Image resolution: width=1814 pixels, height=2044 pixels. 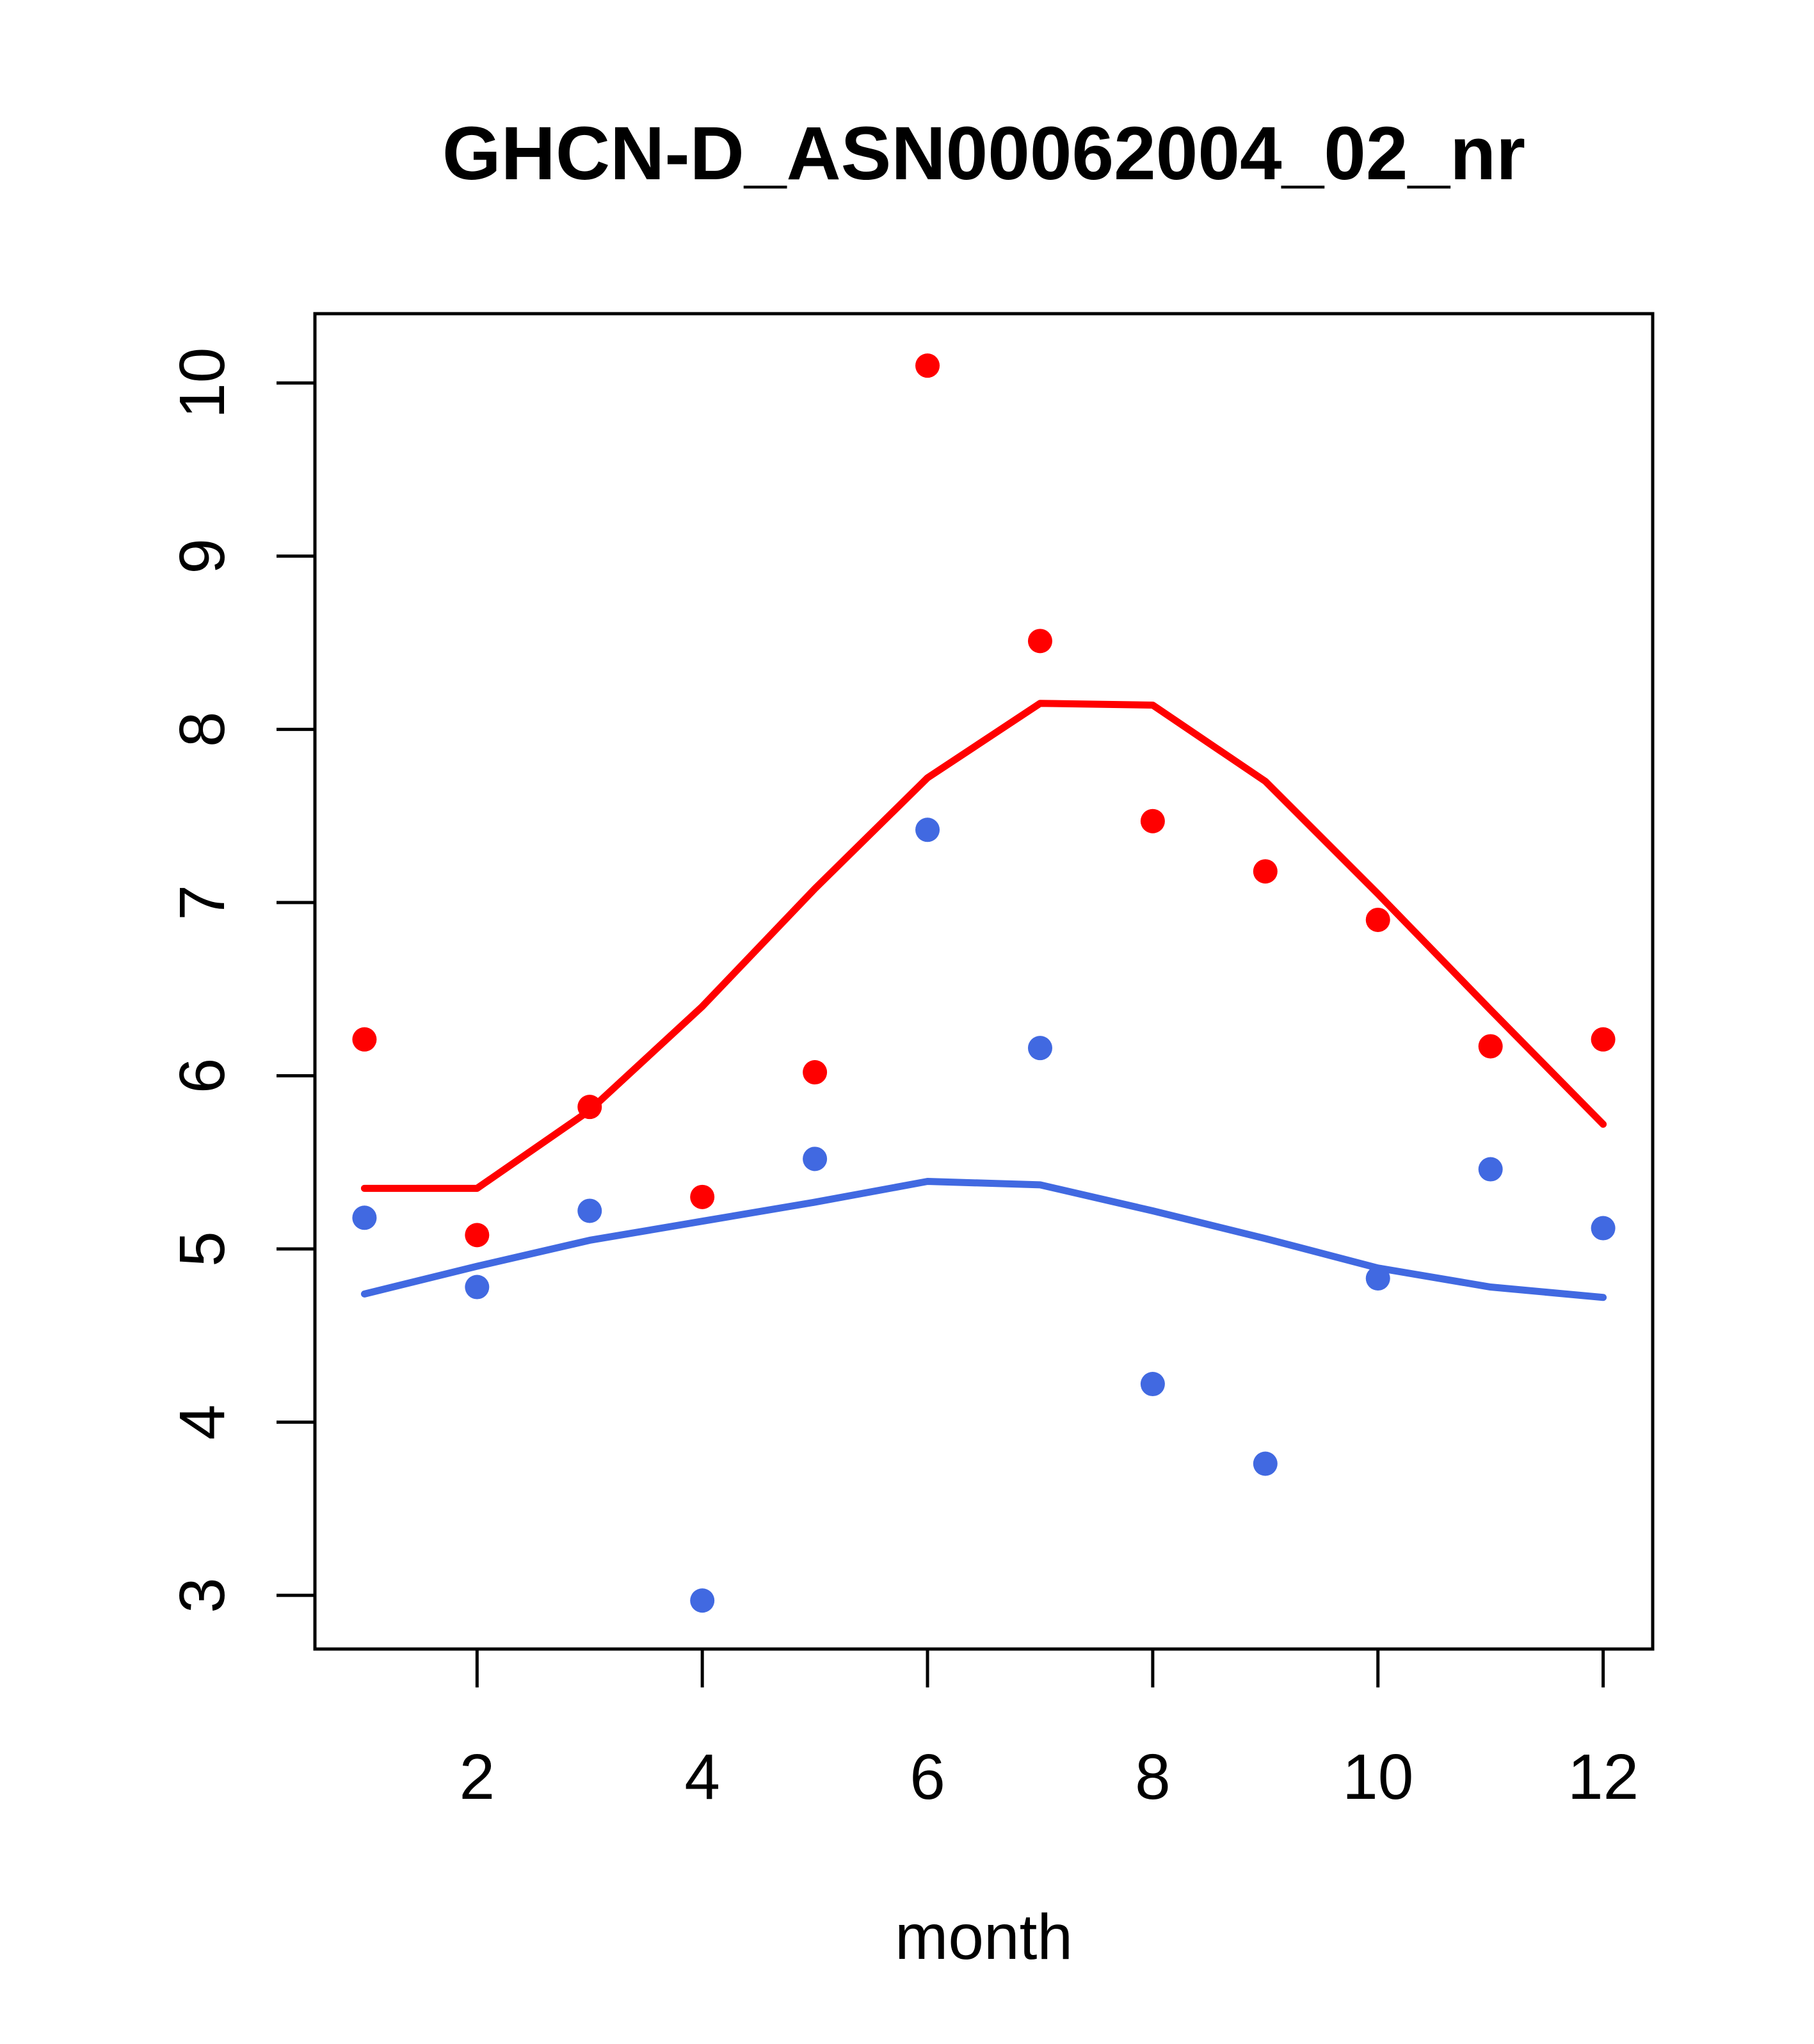 I want to click on chart-title: GHCN-D_ASN00062004_02_nr, so click(x=983, y=153).